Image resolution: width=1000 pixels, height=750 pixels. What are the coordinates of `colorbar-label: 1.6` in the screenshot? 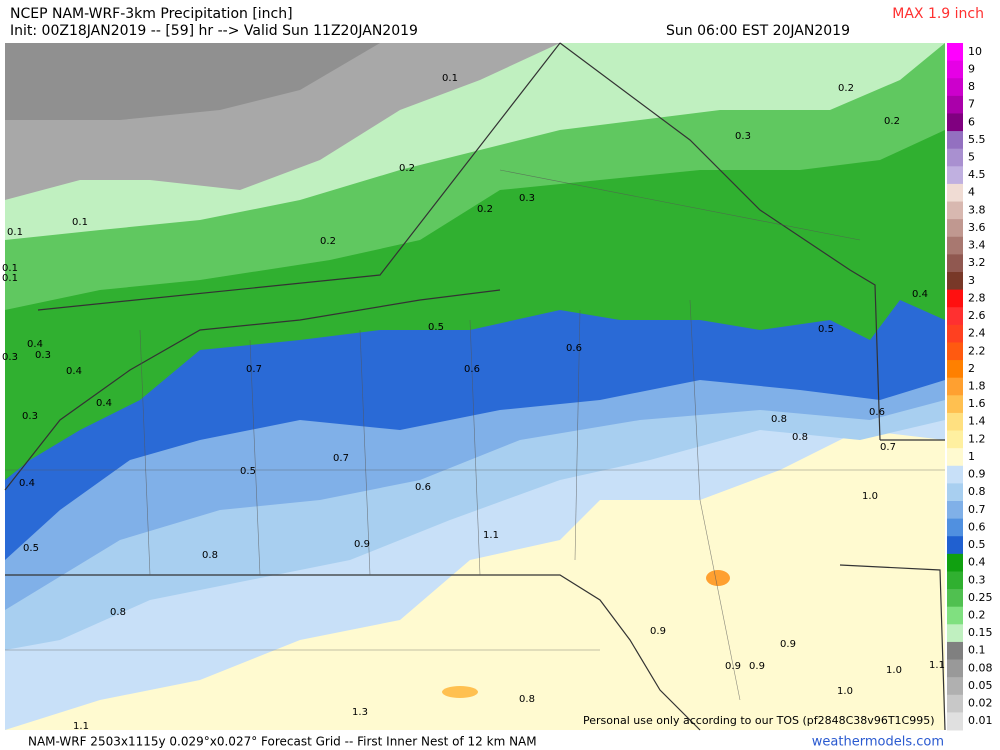 It's located at (977, 403).